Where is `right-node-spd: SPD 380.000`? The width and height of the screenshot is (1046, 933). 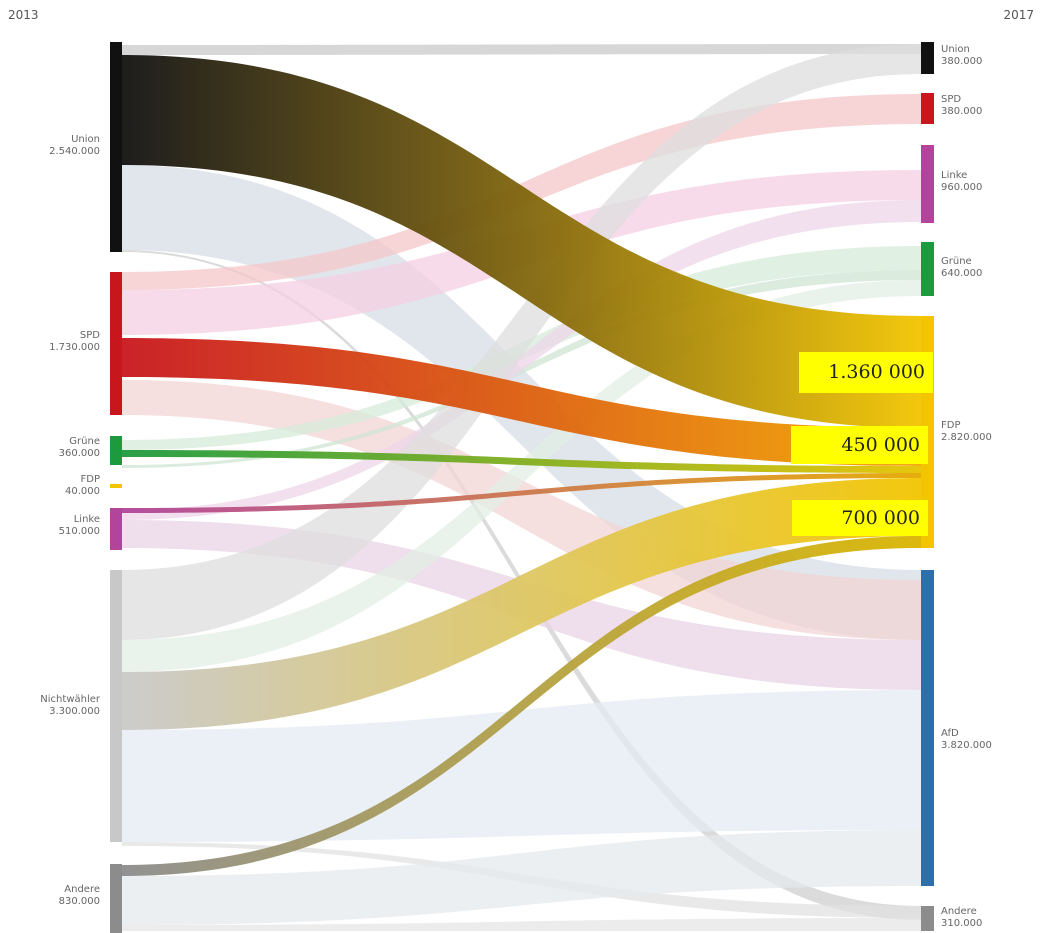 right-node-spd: SPD 380.000 is located at coordinates (961, 106).